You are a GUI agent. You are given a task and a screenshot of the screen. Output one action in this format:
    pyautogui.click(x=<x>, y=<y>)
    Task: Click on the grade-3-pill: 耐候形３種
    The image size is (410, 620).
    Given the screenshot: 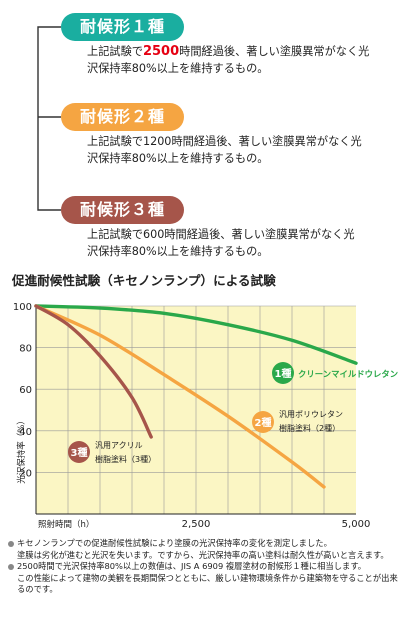 What is the action you would take?
    pyautogui.click(x=122, y=210)
    